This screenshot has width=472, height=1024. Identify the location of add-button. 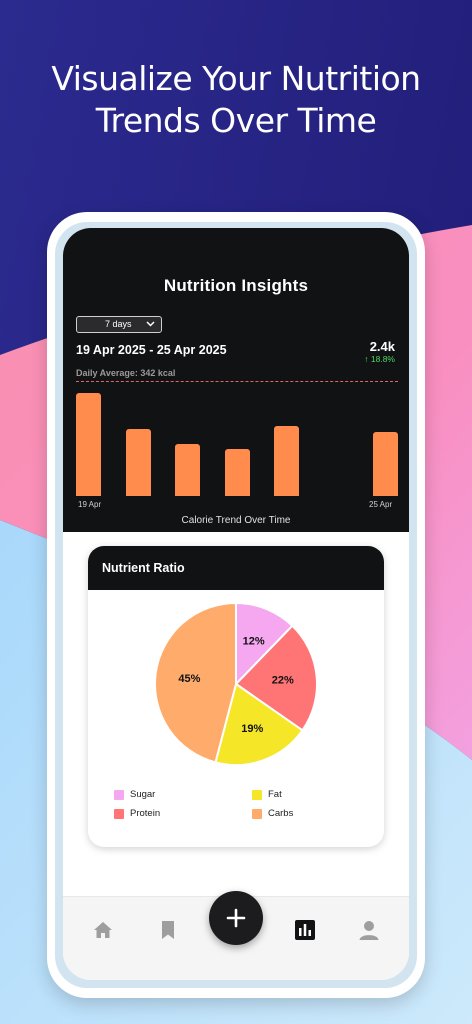
(236, 918).